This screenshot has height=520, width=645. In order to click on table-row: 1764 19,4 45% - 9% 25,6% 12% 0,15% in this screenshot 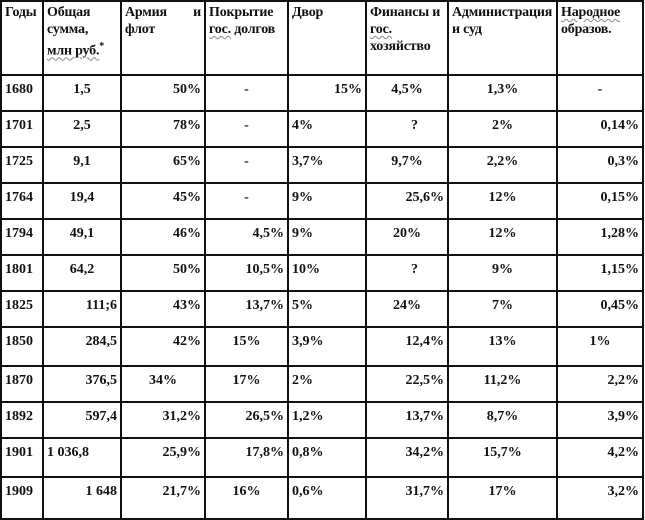, I will do `click(322, 201)`.